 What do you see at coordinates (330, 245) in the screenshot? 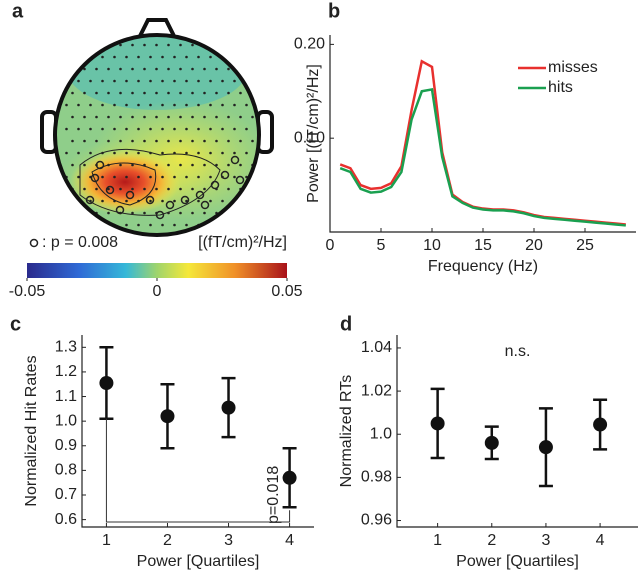
I see `x-tick-label: 0` at bounding box center [330, 245].